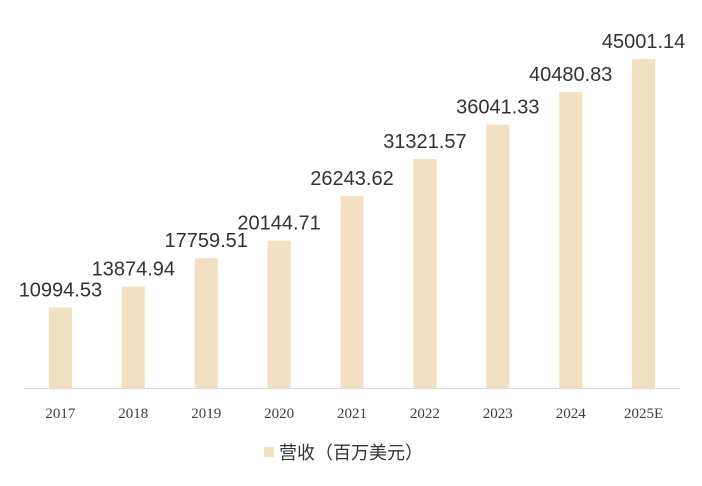  I want to click on bar-2025E, so click(644, 223).